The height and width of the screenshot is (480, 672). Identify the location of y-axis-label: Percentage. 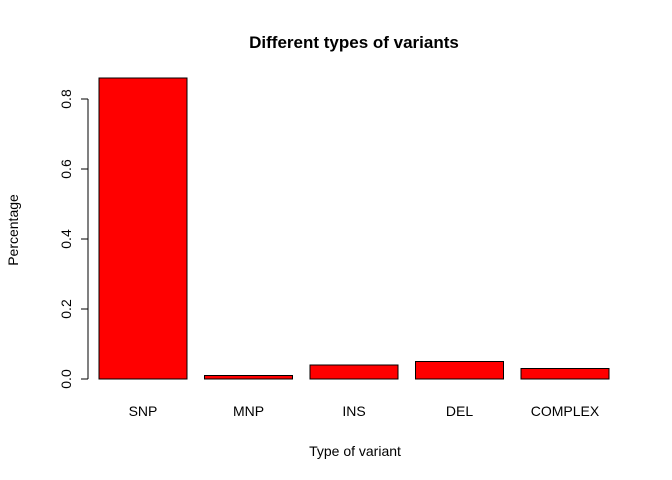
(13, 230).